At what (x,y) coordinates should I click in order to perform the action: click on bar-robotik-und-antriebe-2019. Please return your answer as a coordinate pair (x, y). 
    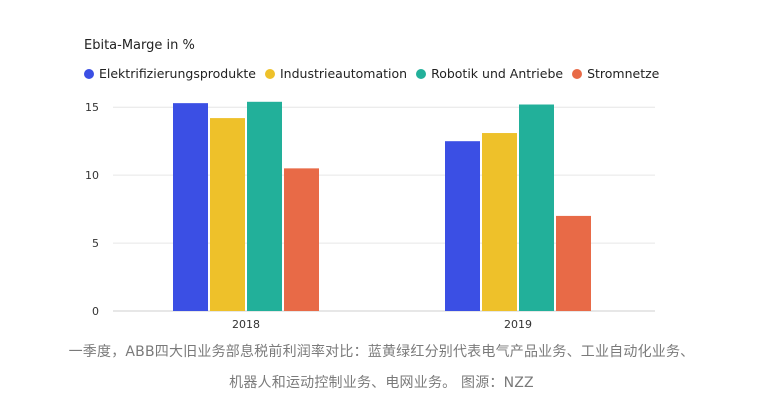
    Looking at the image, I should click on (536, 208).